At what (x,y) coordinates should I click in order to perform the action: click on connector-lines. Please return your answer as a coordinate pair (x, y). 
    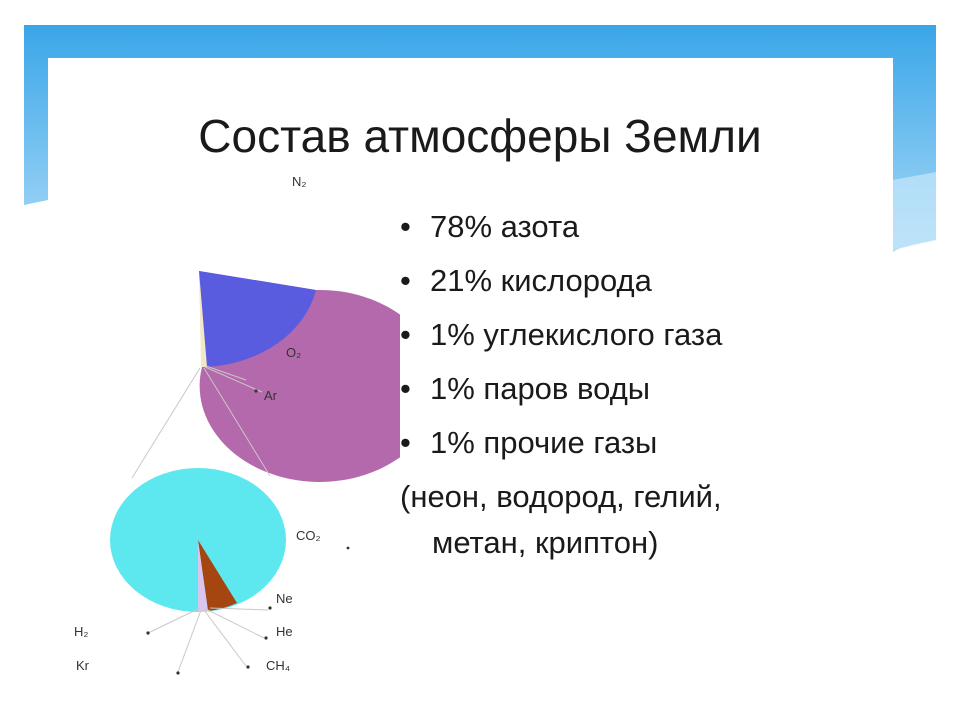
    Looking at the image, I should click on (201, 422).